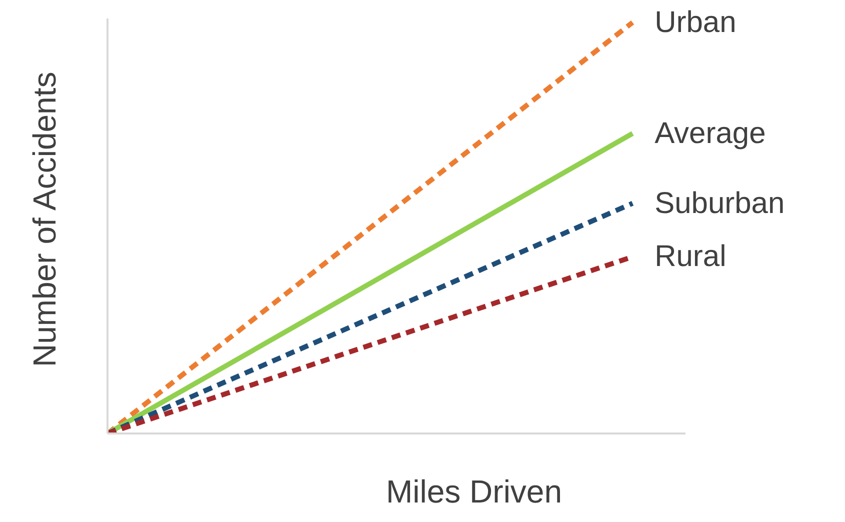 Image resolution: width=845 pixels, height=522 pixels. What do you see at coordinates (690, 257) in the screenshot?
I see `series-label: Rural` at bounding box center [690, 257].